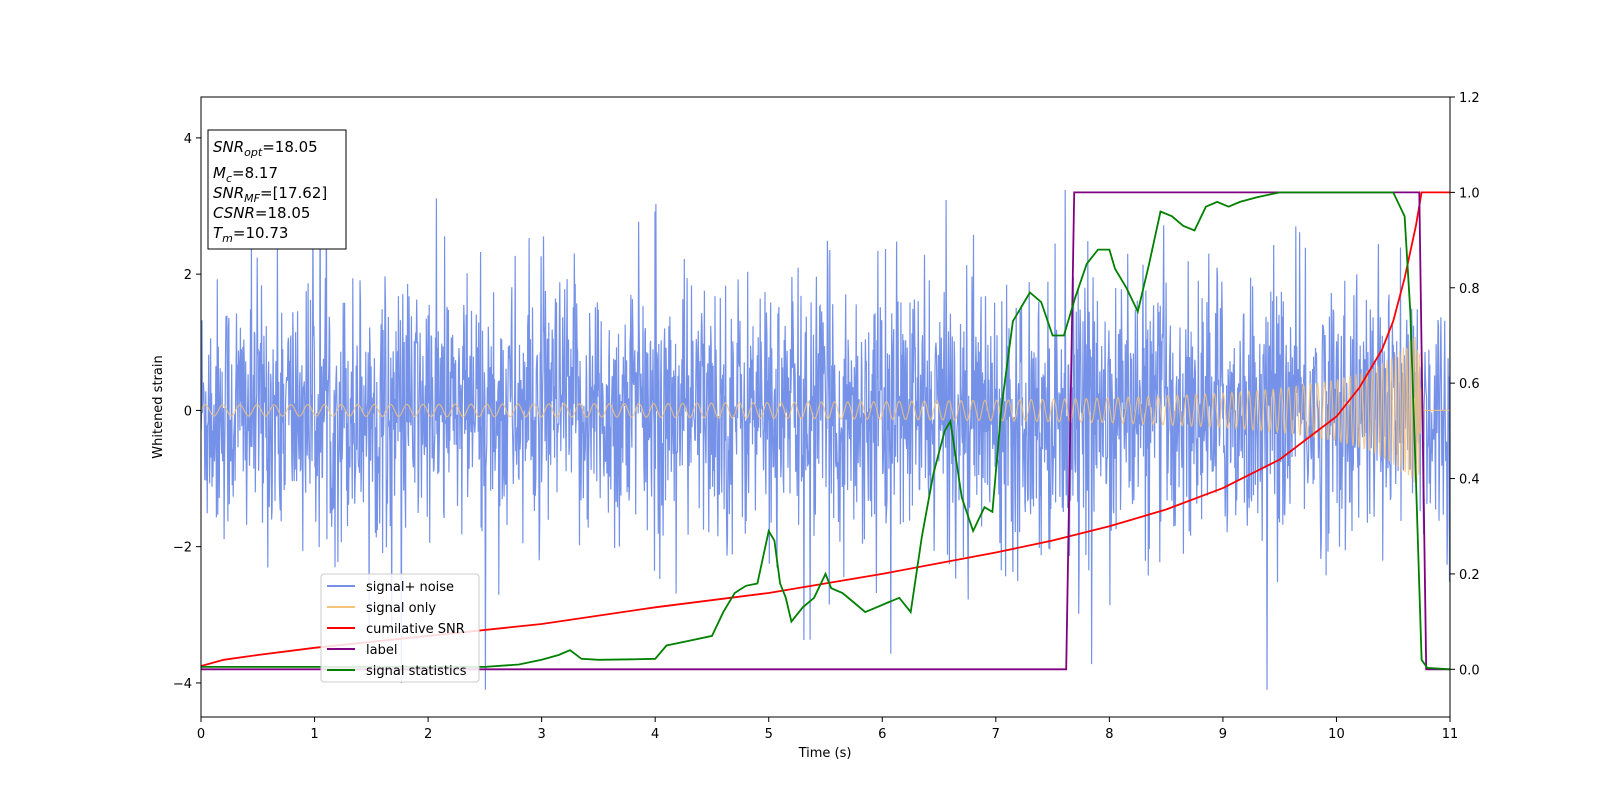  I want to click on y-tick-label: 0, so click(188, 411).